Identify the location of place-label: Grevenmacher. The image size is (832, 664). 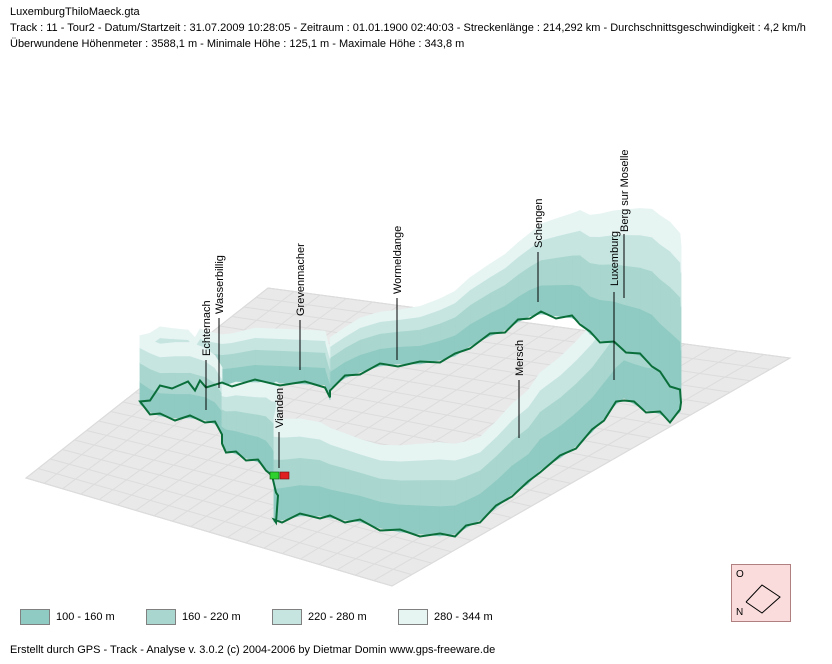
(301, 279).